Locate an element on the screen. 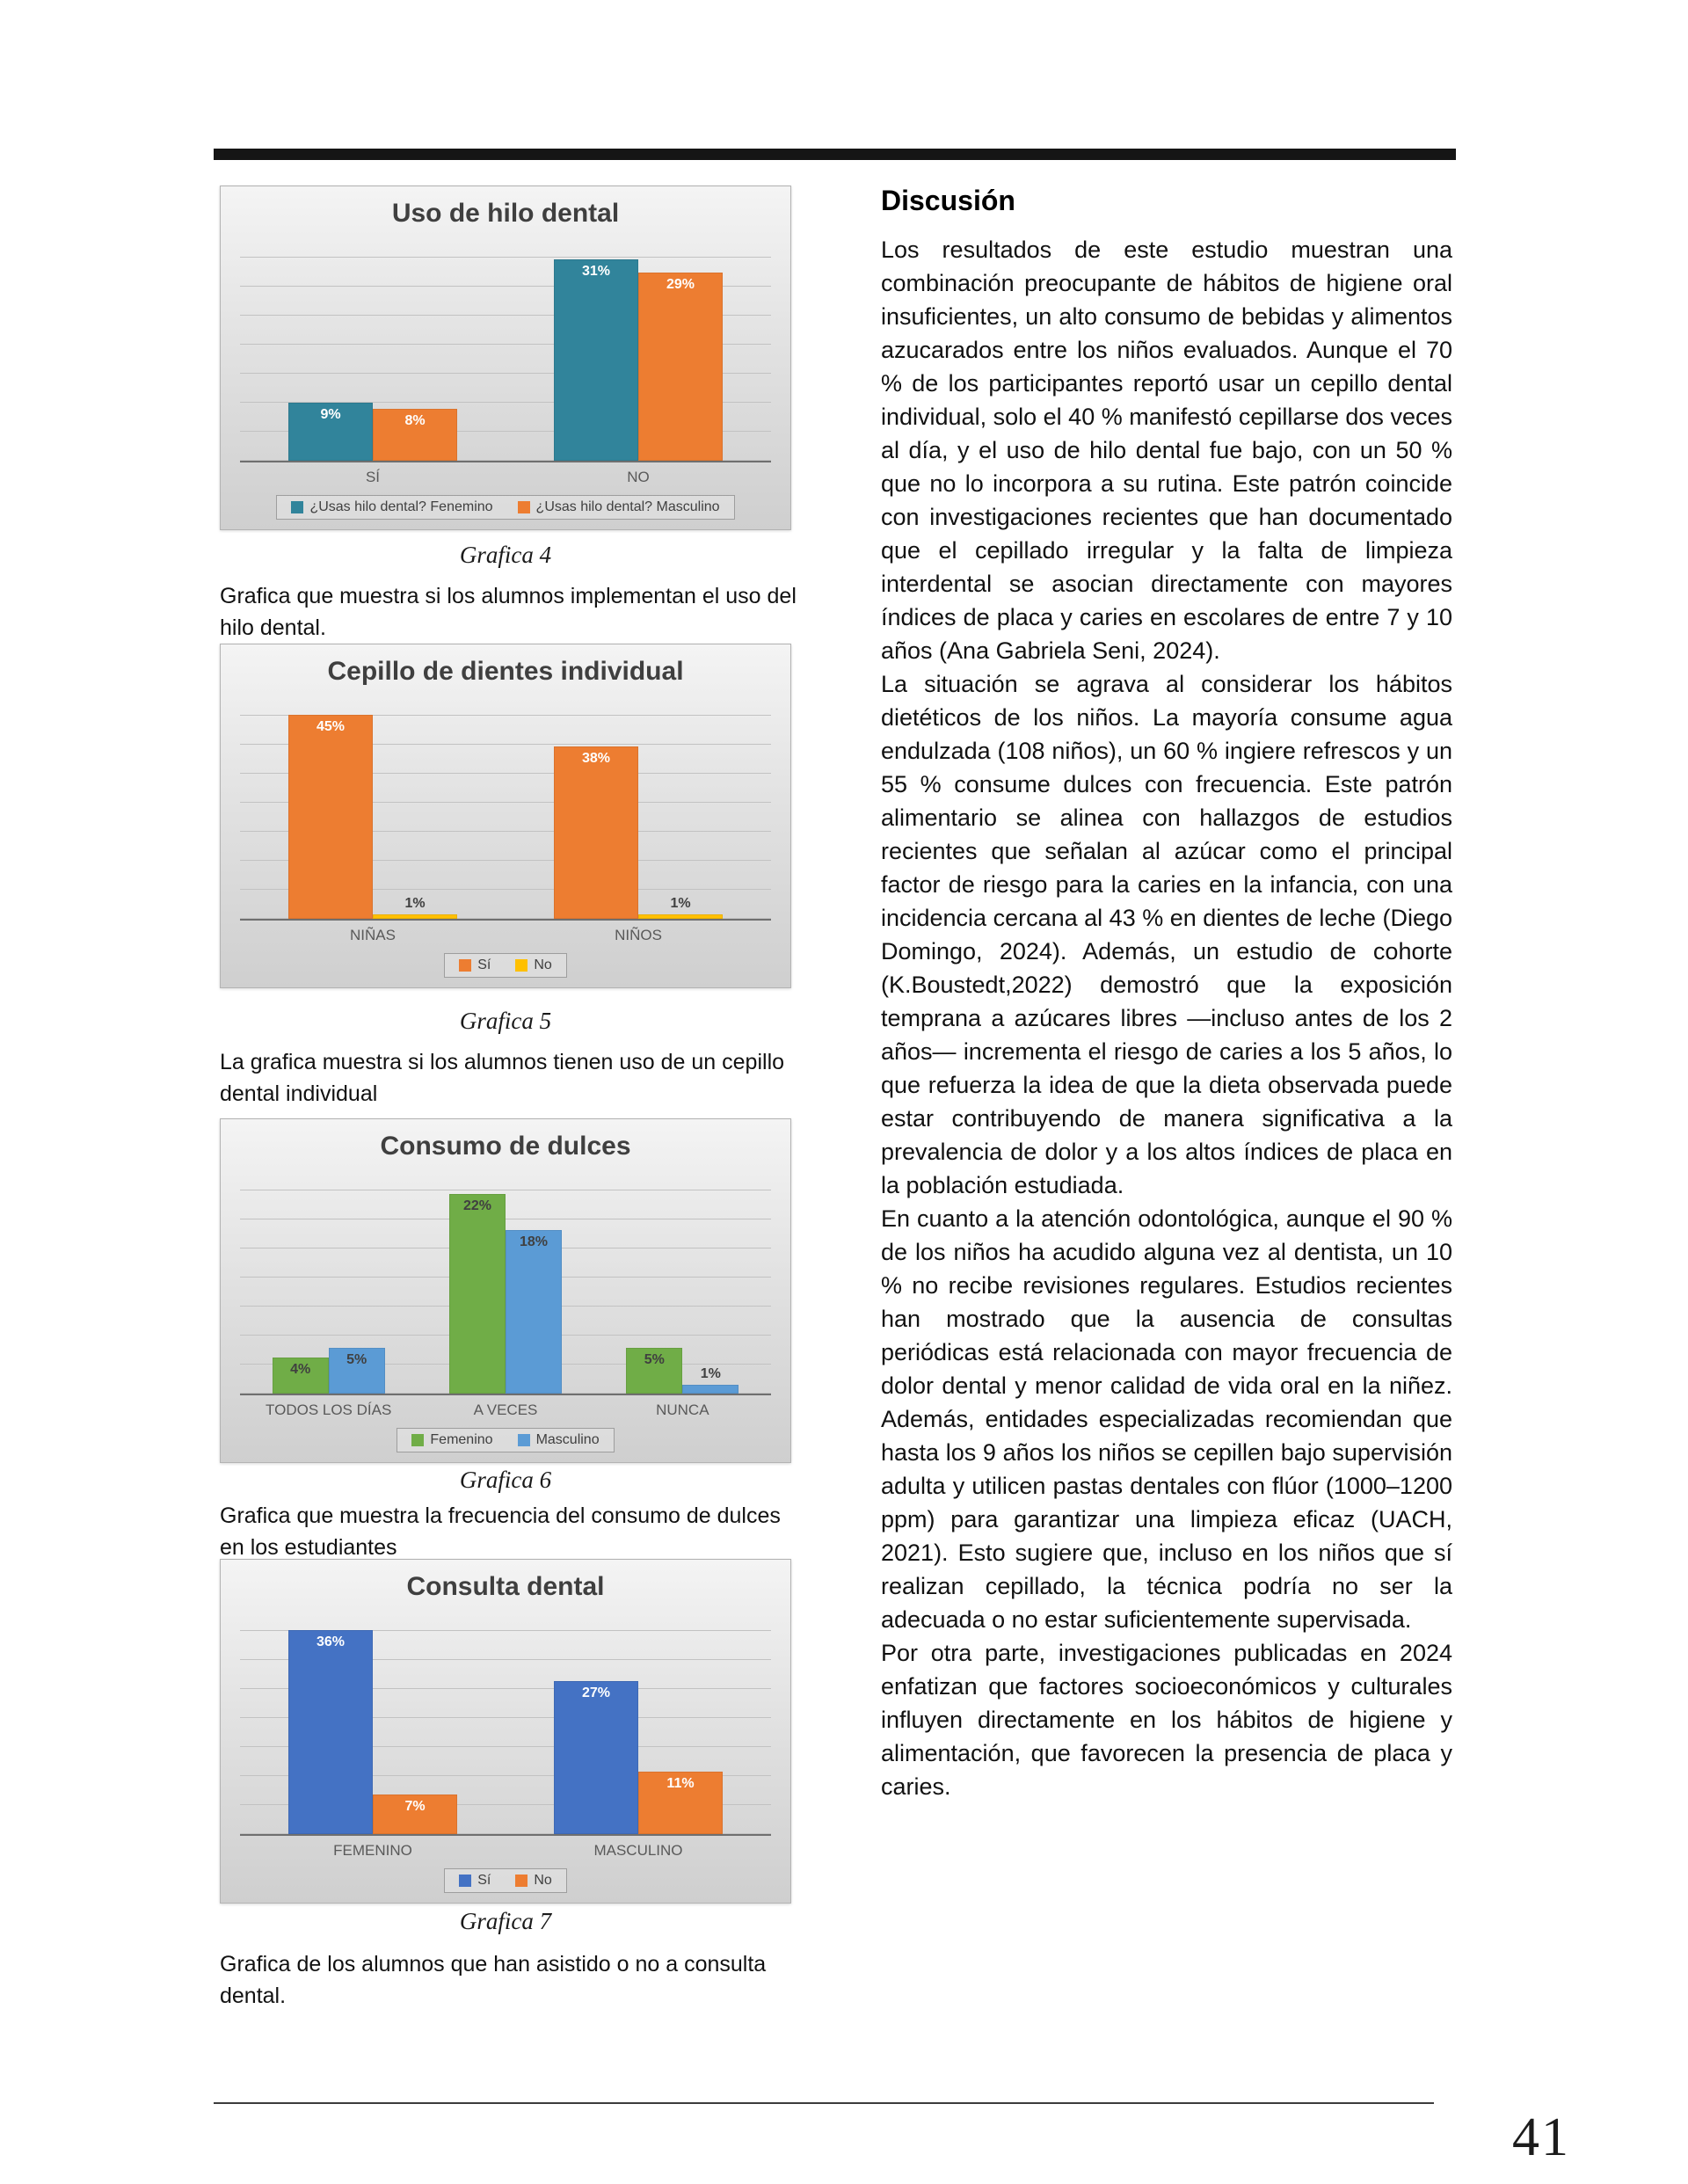 This screenshot has width=1688, height=2184. top-divider is located at coordinates (835, 154).